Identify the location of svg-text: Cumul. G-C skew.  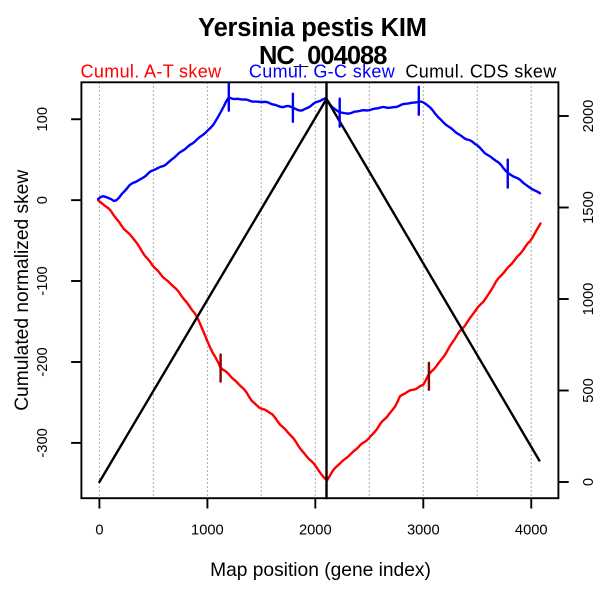
(322, 72).